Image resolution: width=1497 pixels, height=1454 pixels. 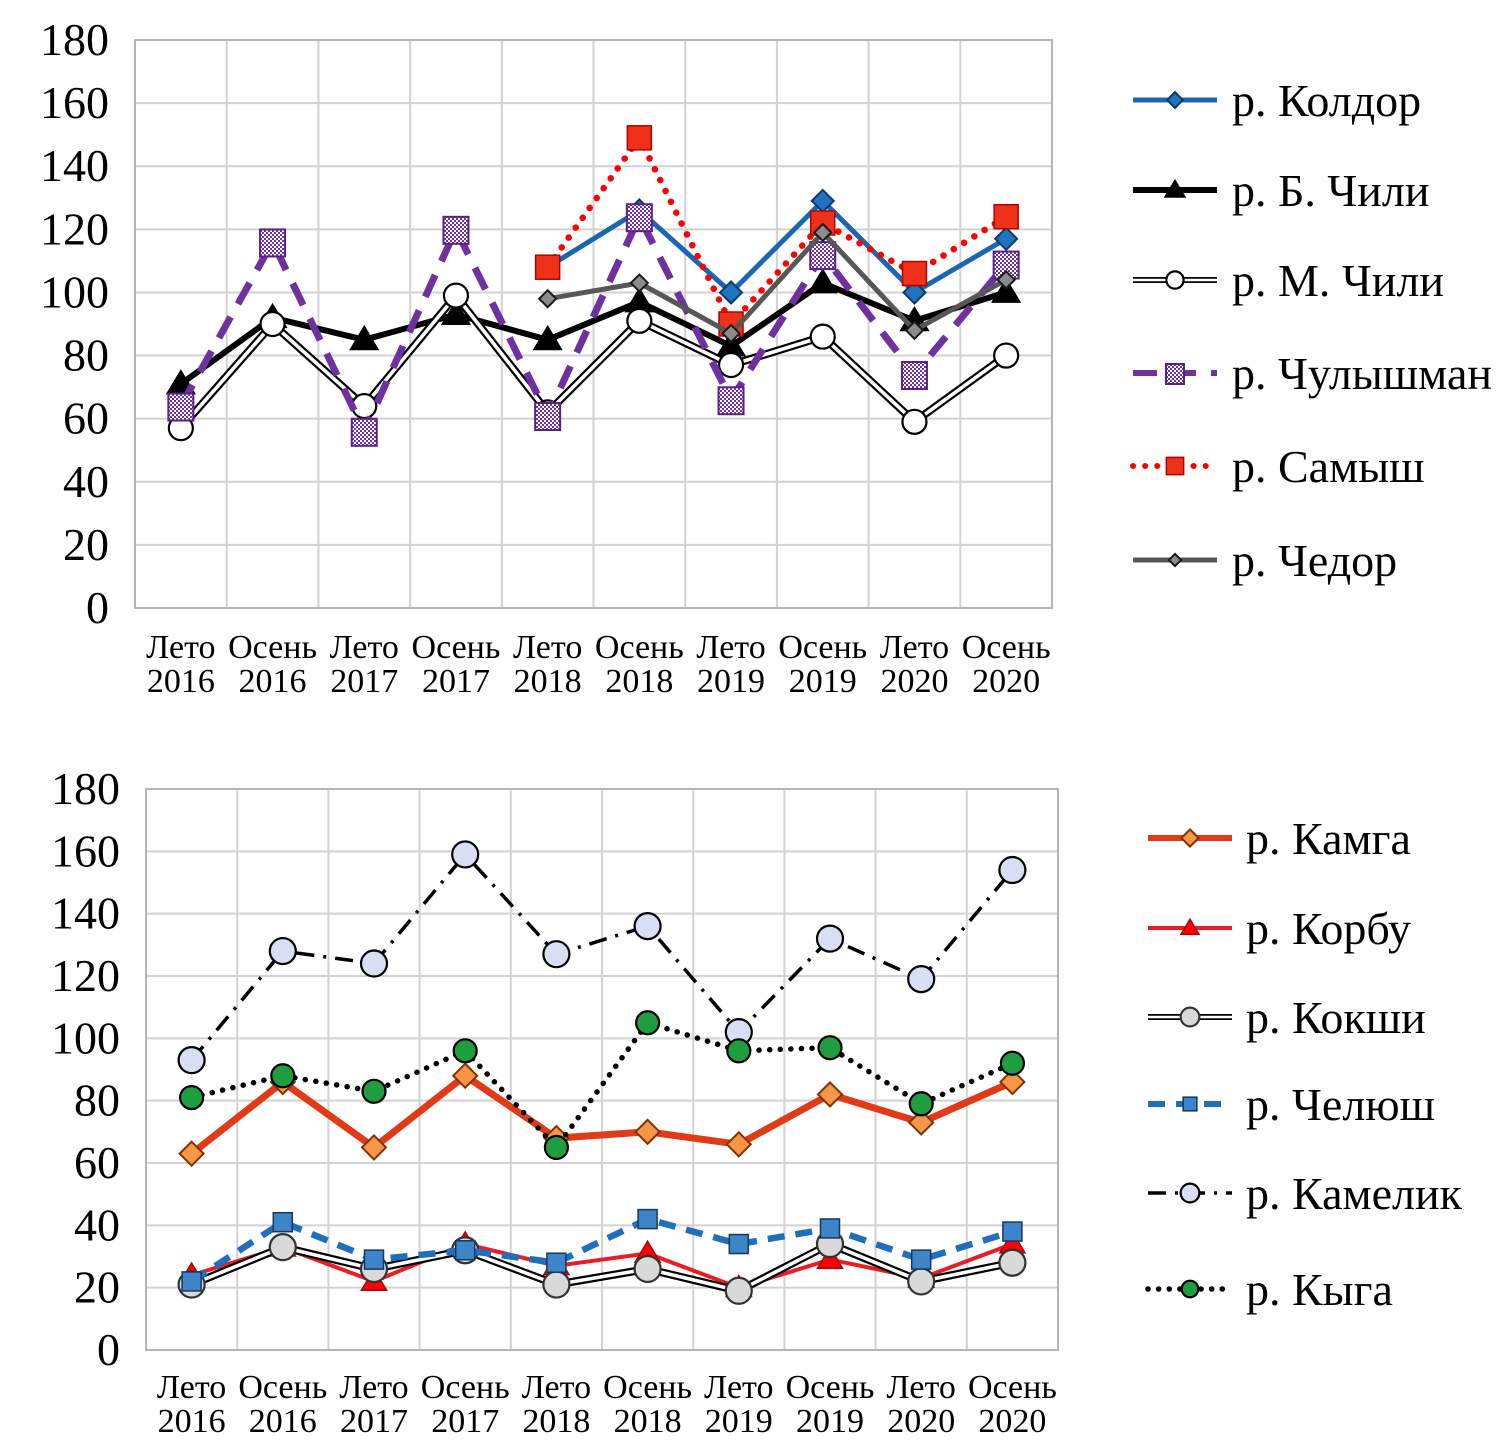 I want to click on legend-item: р. Б. Чили, so click(x=1281, y=190).